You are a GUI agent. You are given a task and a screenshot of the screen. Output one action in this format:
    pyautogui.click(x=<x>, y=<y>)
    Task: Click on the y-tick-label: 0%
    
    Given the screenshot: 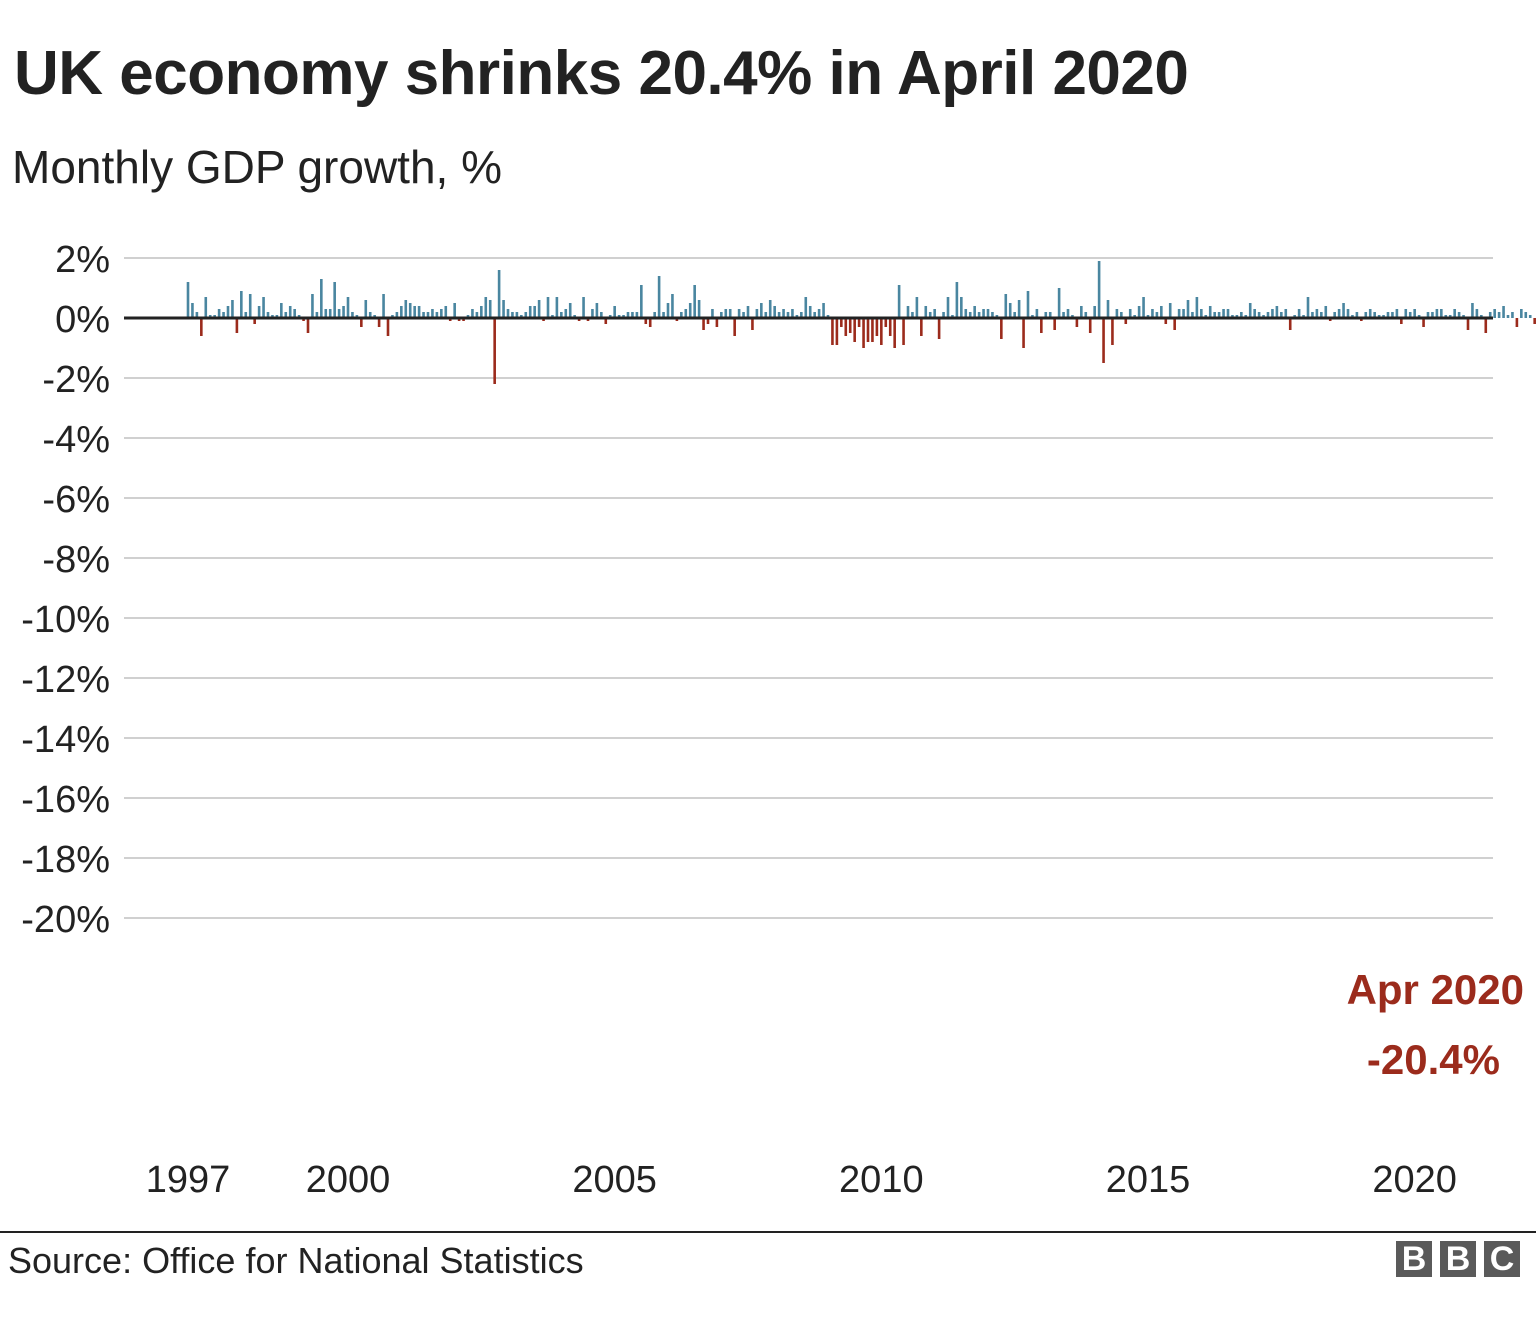 What is the action you would take?
    pyautogui.click(x=82, y=320)
    